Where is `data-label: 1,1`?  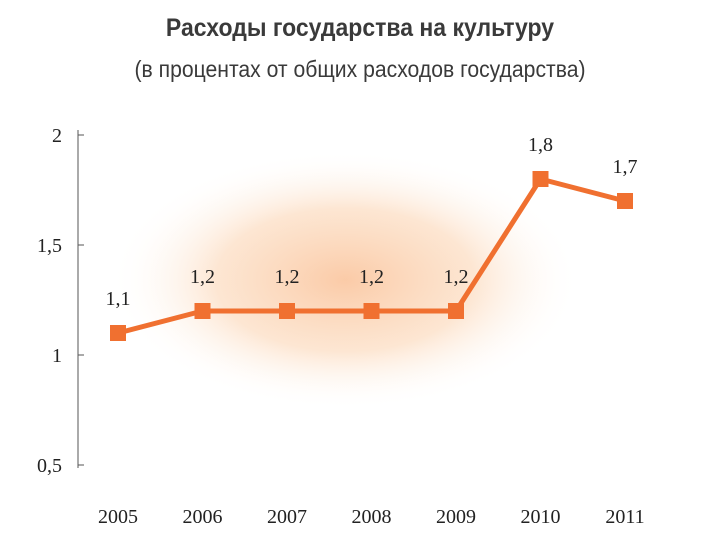 data-label: 1,1 is located at coordinates (118, 299).